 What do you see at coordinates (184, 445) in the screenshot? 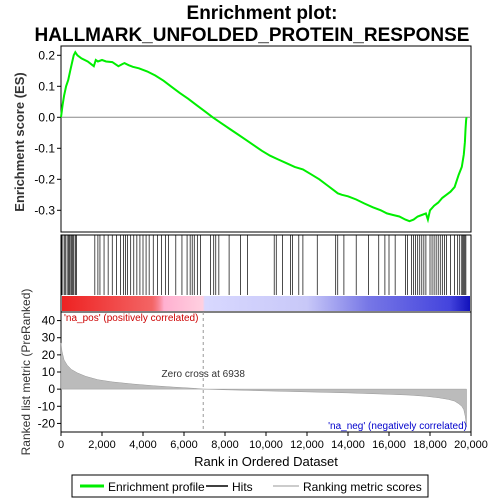
I see `x-tick-label: 6,000` at bounding box center [184, 445].